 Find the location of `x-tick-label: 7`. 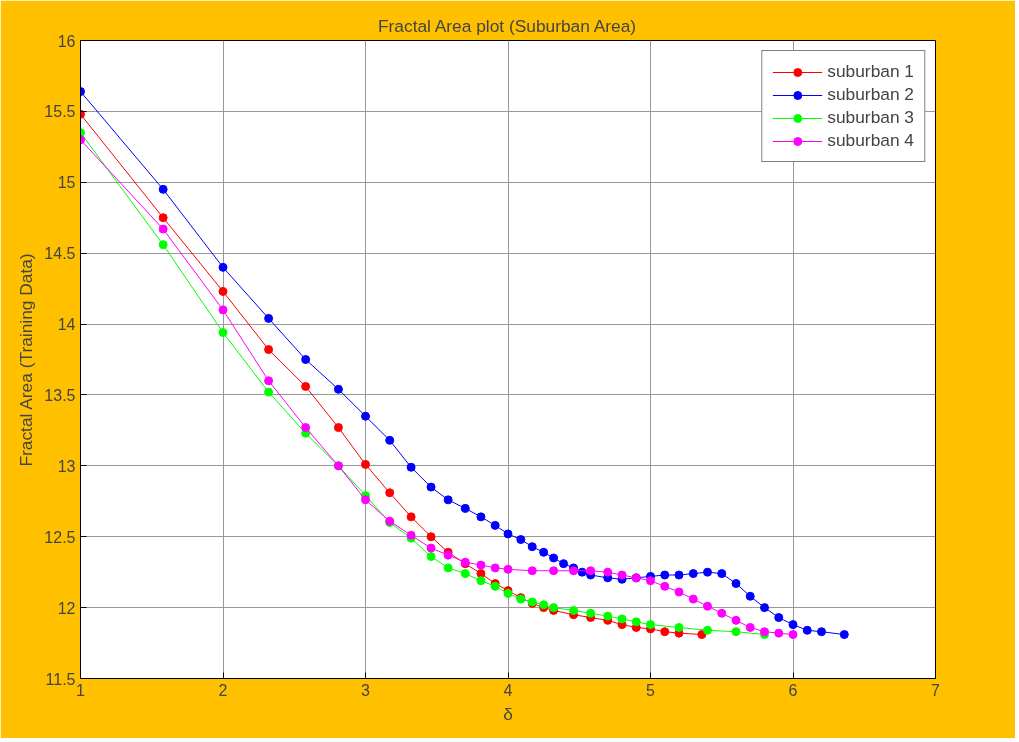

x-tick-label: 7 is located at coordinates (936, 690).